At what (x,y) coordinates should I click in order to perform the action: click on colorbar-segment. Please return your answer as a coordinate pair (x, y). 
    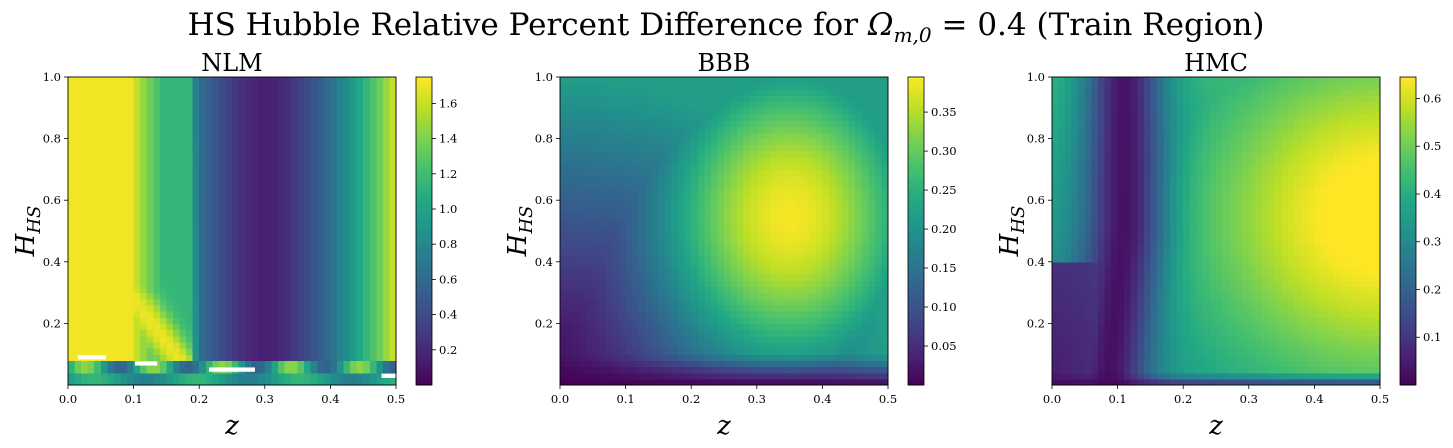
    Looking at the image, I should click on (424, 256).